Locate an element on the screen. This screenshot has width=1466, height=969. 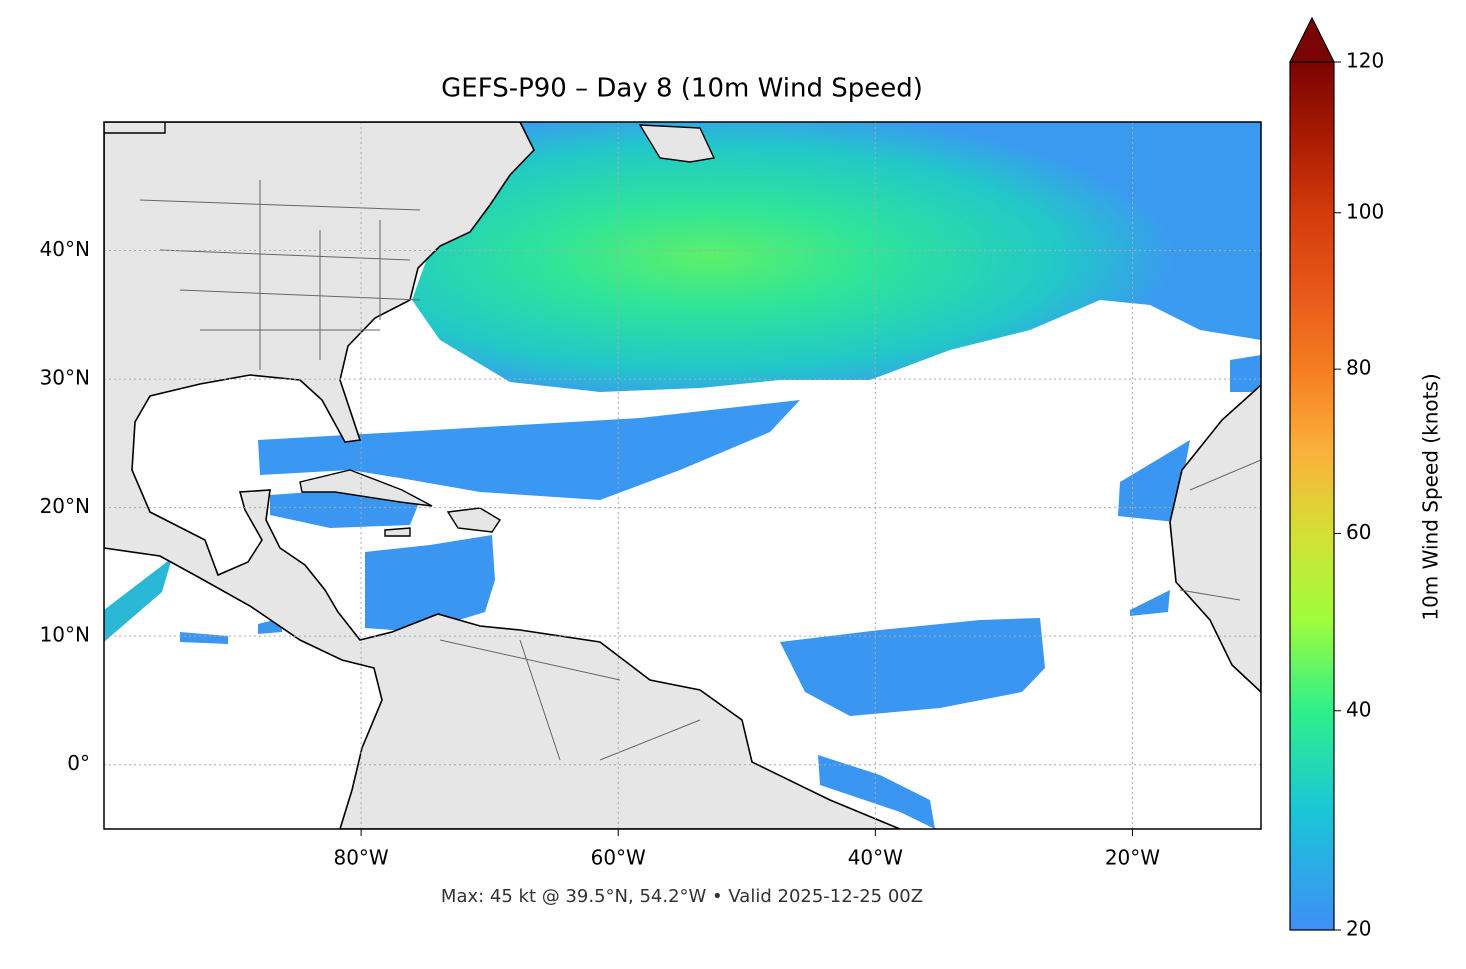
map-title: GEFS-P90 – Day 8 (10m Wind Speed) is located at coordinates (682, 89).